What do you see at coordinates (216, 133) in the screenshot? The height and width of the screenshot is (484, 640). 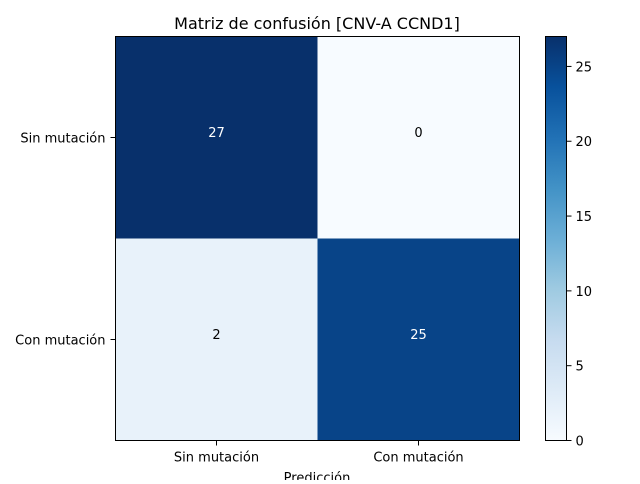 I see `cell-value-label: 27` at bounding box center [216, 133].